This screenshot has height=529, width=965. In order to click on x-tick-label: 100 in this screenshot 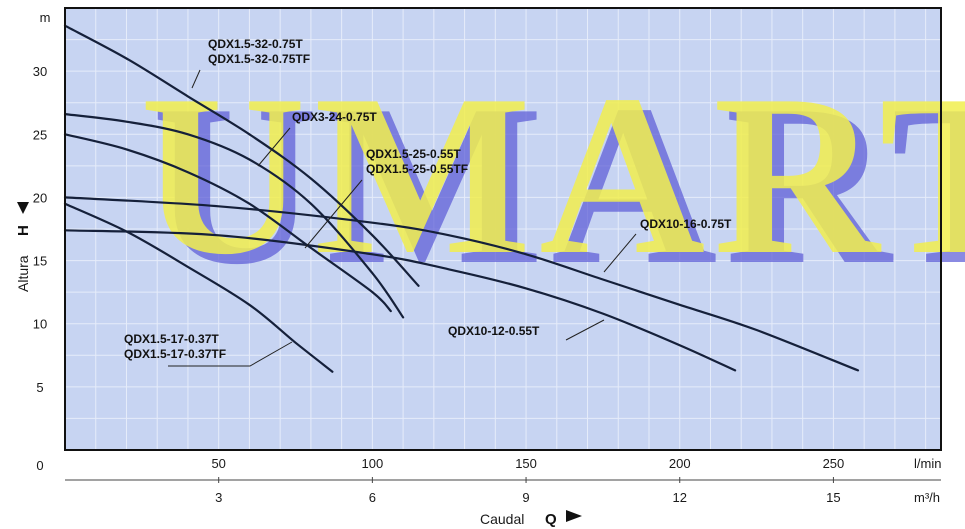, I will do `click(373, 463)`.